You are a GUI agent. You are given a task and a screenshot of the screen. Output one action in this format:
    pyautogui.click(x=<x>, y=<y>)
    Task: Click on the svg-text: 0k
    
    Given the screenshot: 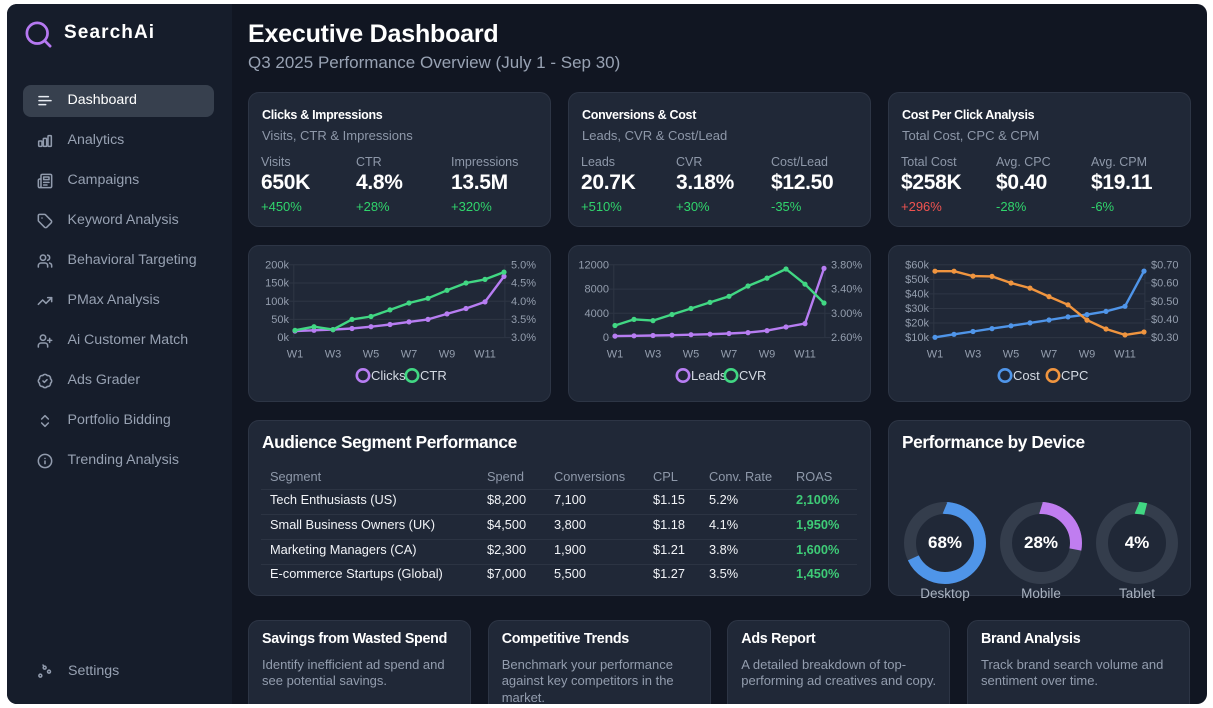 What is the action you would take?
    pyautogui.click(x=283, y=338)
    